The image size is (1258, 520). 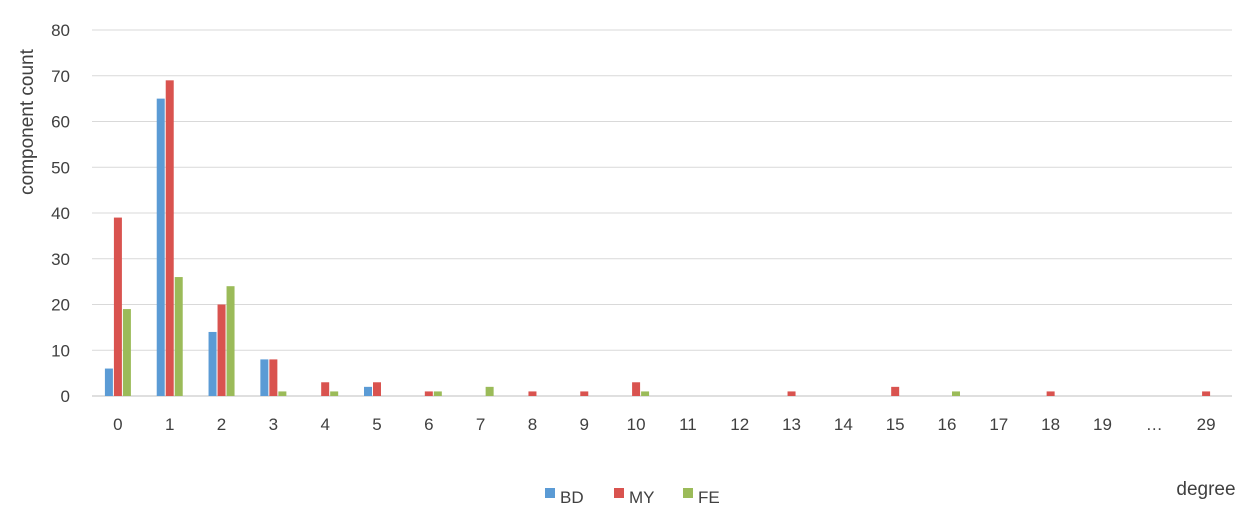 I want to click on y-tick-label: 60, so click(x=60, y=122).